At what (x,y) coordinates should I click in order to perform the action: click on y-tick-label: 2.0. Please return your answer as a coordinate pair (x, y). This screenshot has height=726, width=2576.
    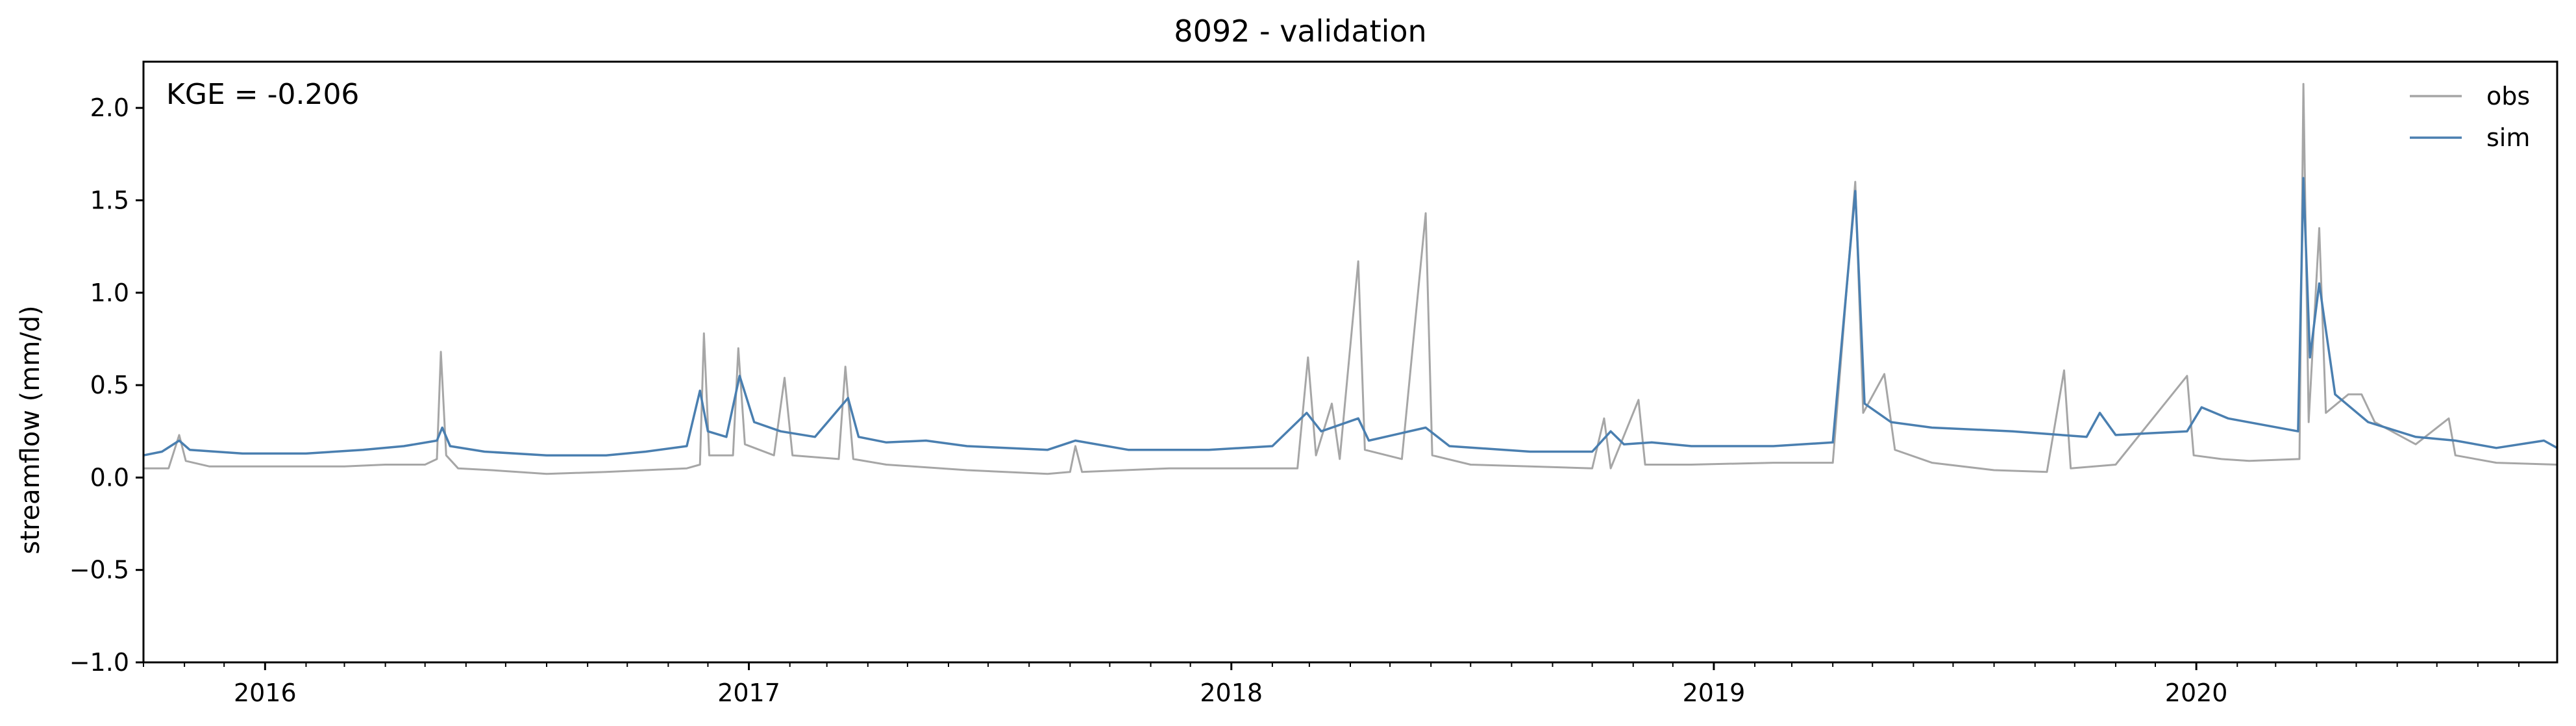
    Looking at the image, I should click on (109, 108).